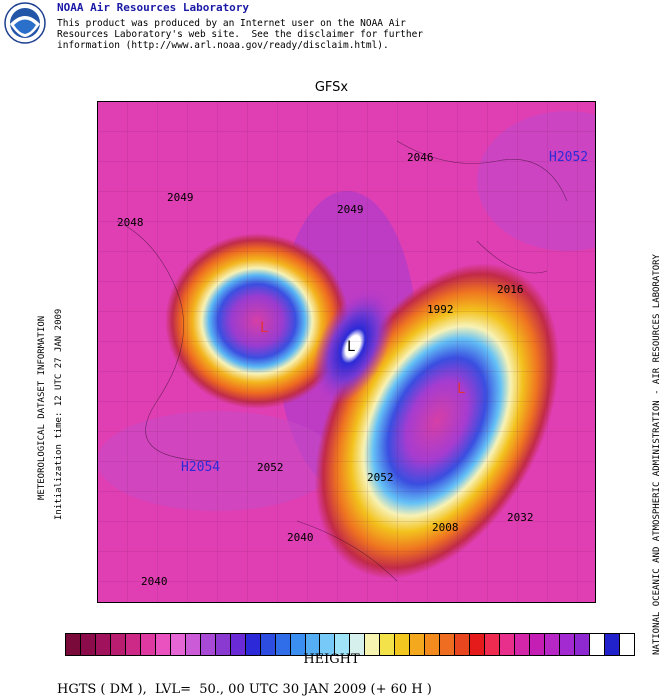 This screenshot has height=700, width=663. What do you see at coordinates (331, 87) in the screenshot?
I see `model-title: GFSx` at bounding box center [331, 87].